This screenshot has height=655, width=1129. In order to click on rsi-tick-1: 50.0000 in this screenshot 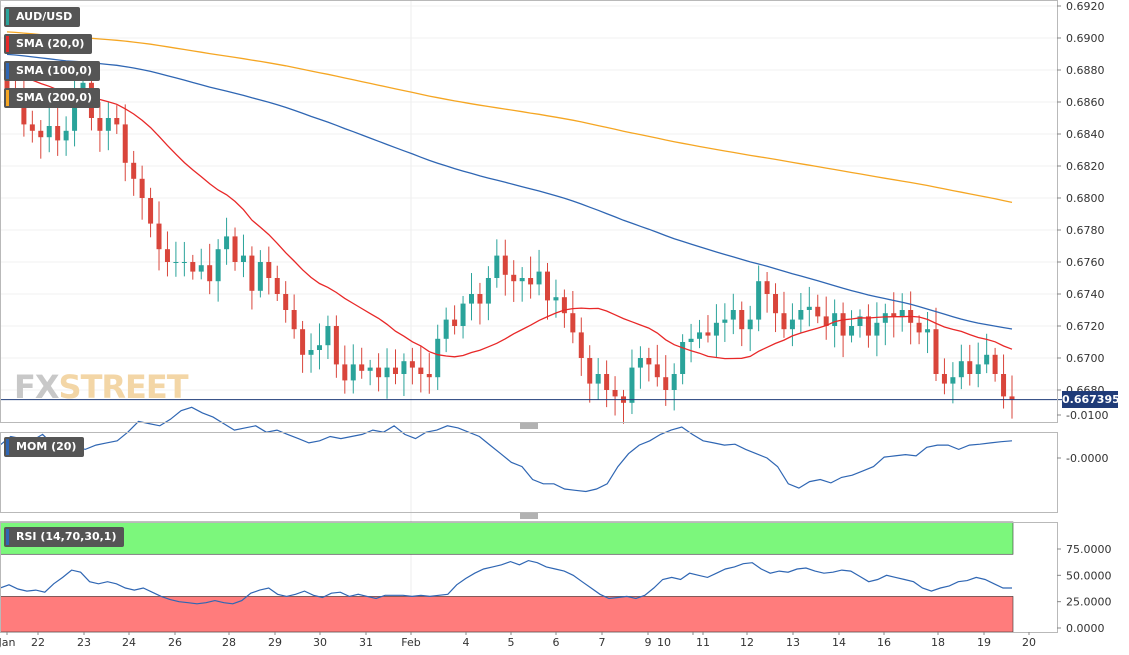, I will do `click(1089, 575)`.